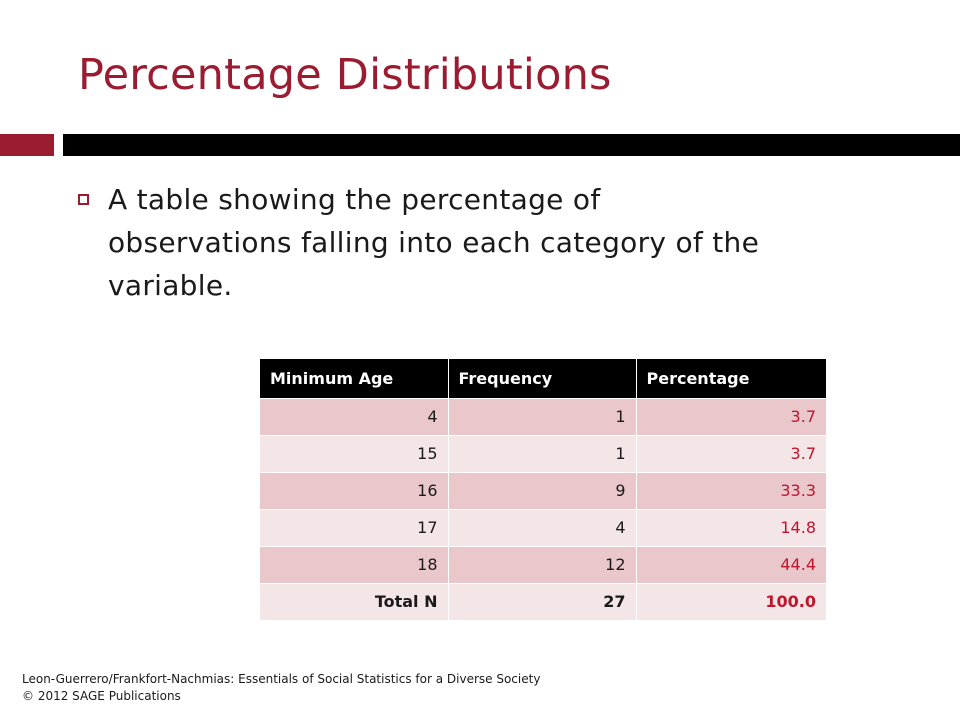 Image resolution: width=960 pixels, height=720 pixels. I want to click on table-row: 16 9 33.3, so click(543, 490).